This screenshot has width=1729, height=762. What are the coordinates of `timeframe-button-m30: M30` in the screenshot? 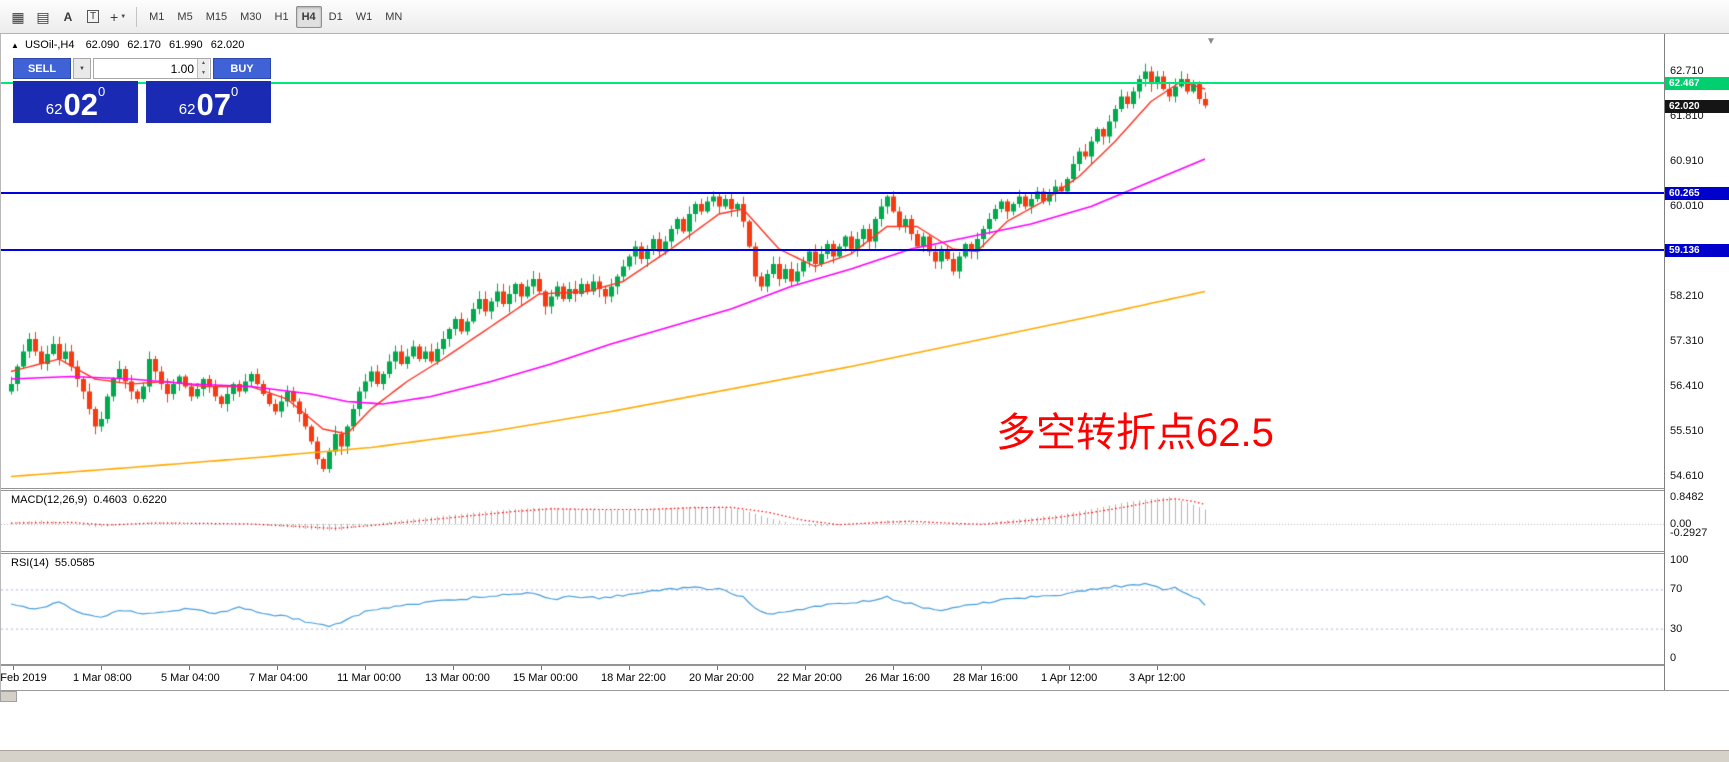 It's located at (251, 16).